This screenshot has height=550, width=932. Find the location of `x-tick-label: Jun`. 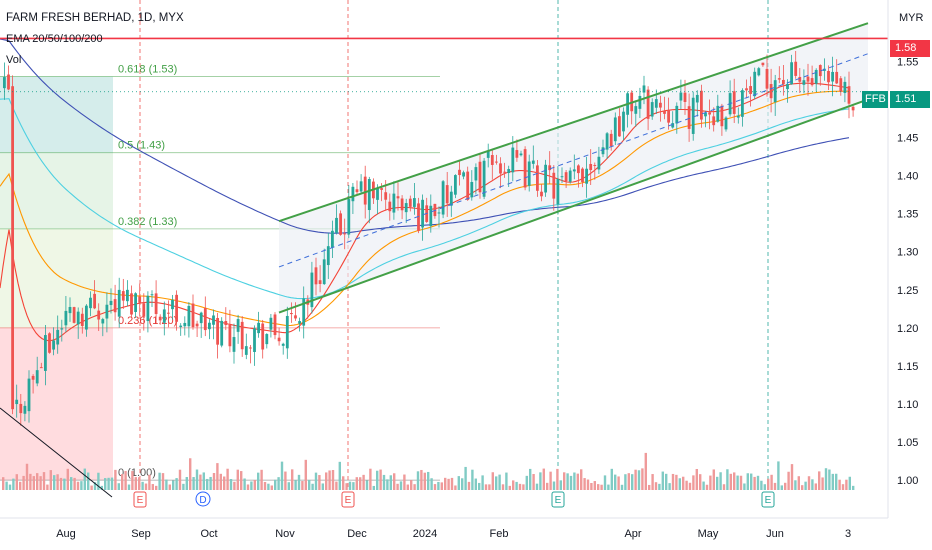

x-tick-label: Jun is located at coordinates (775, 534).